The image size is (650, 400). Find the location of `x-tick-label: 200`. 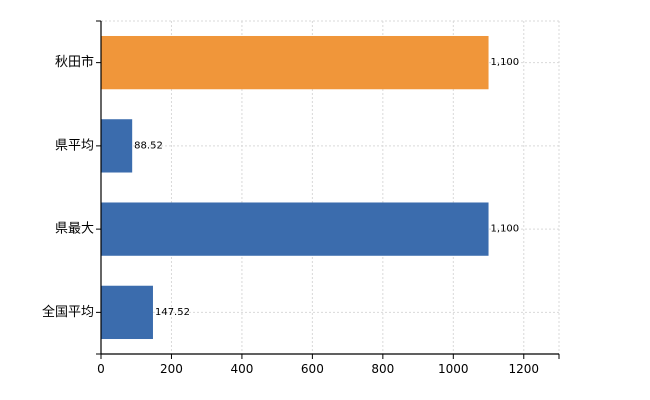

x-tick-label: 200 is located at coordinates (171, 369).